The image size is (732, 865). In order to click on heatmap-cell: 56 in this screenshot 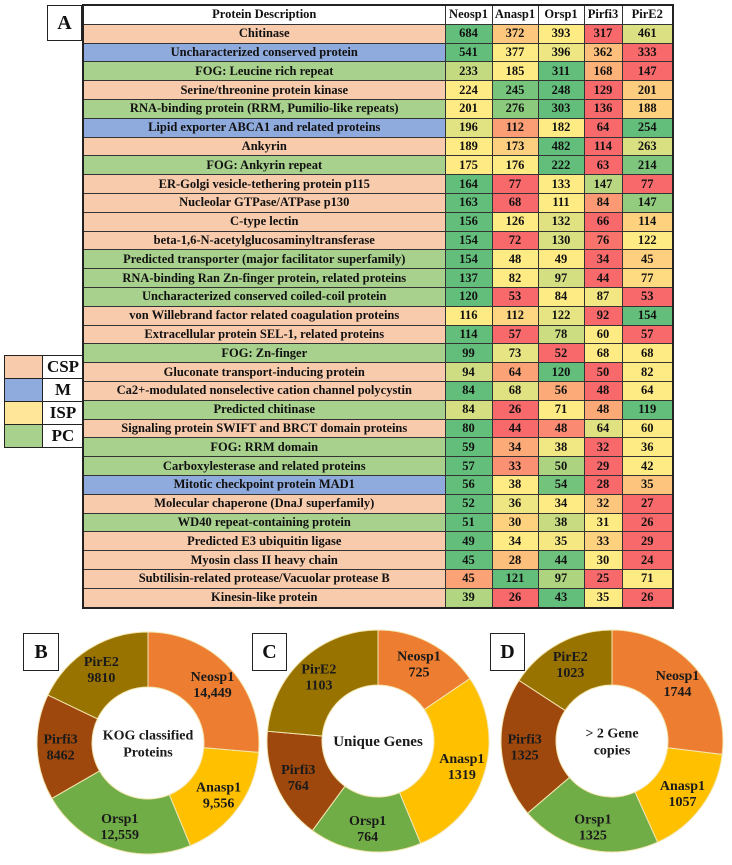, I will do `click(468, 484)`.